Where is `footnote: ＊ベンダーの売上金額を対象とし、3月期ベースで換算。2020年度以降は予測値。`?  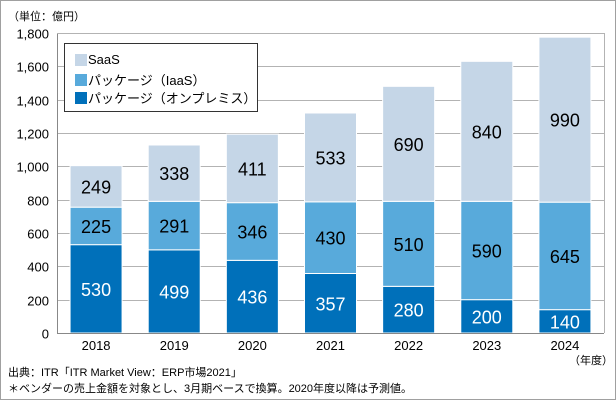 footnote: ＊ベンダーの売上金額を対象とし、3月期ベースで換算。2020年度以降は予測値。 is located at coordinates (210, 389).